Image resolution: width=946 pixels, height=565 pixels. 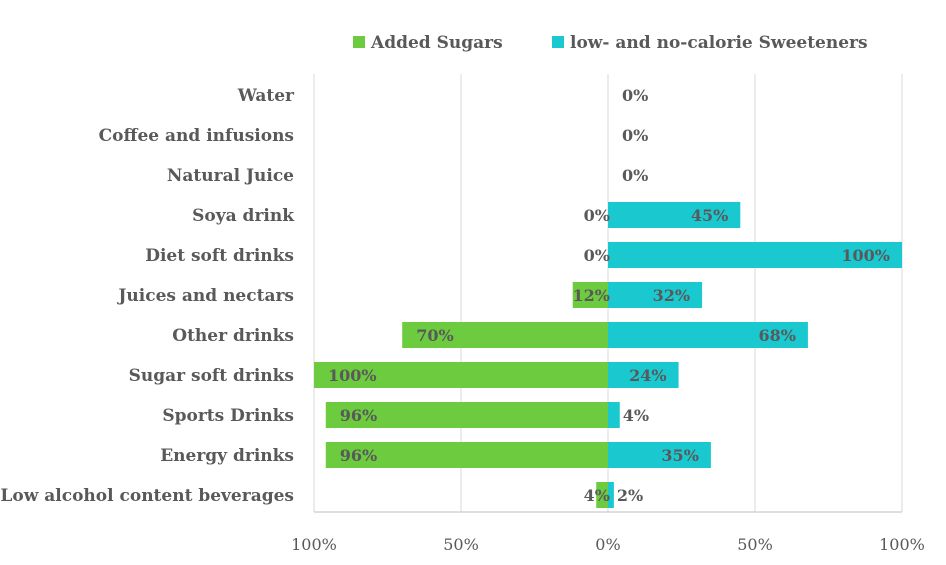 I want to click on sweeteners-value-label: 2%, so click(x=630, y=495).